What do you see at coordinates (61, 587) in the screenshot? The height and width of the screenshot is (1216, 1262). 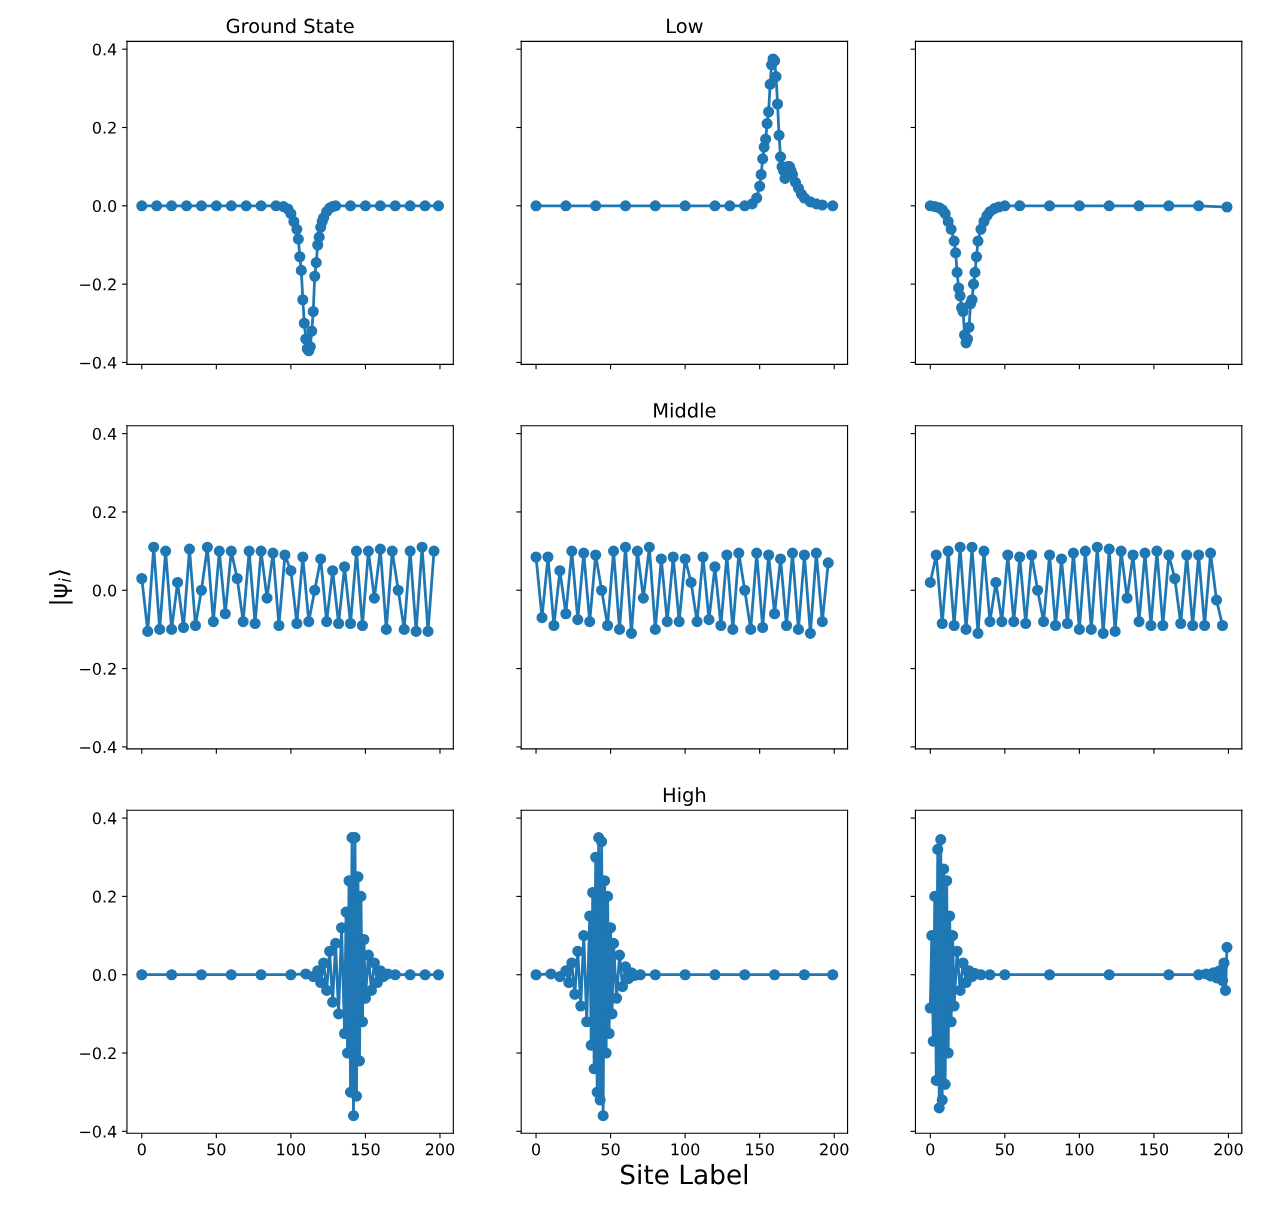 I see `y-axis-title: |ψ$_{i}$⟩` at bounding box center [61, 587].